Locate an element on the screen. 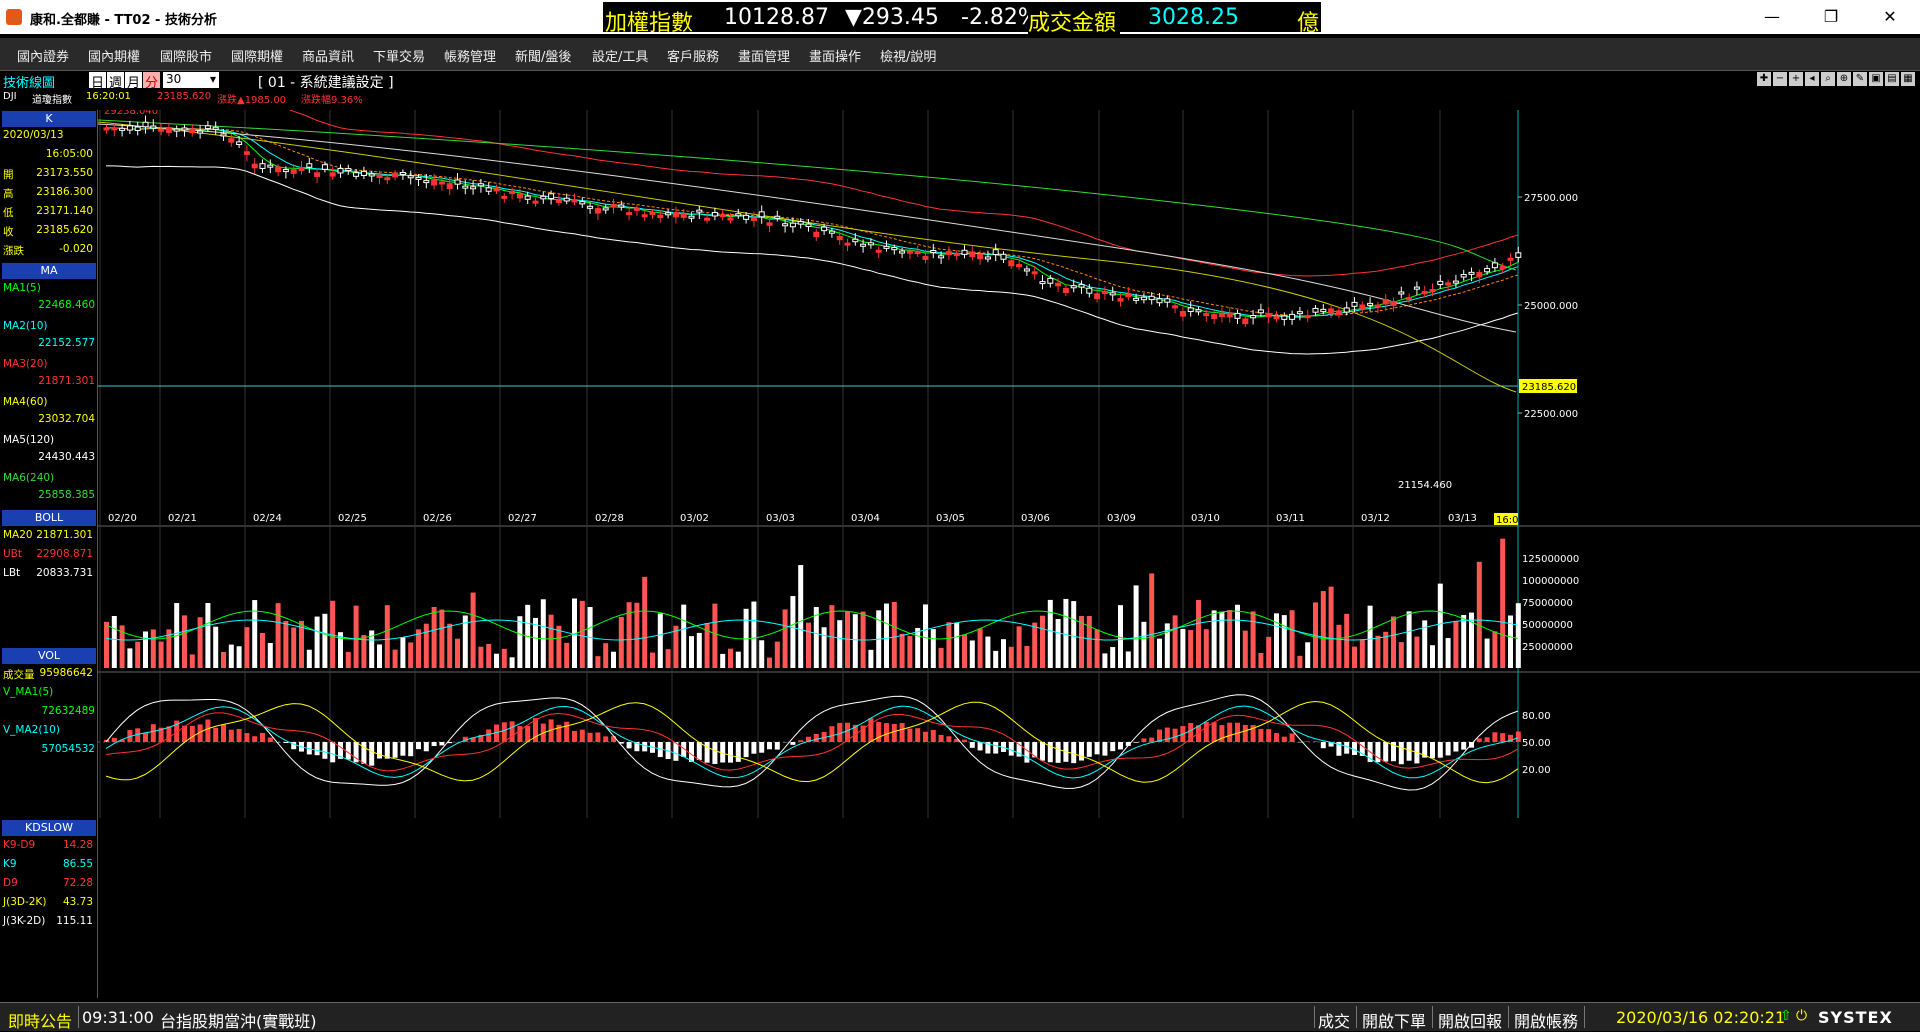 The width and height of the screenshot is (1920, 1032). period-minute-button: 分 is located at coordinates (151, 80).